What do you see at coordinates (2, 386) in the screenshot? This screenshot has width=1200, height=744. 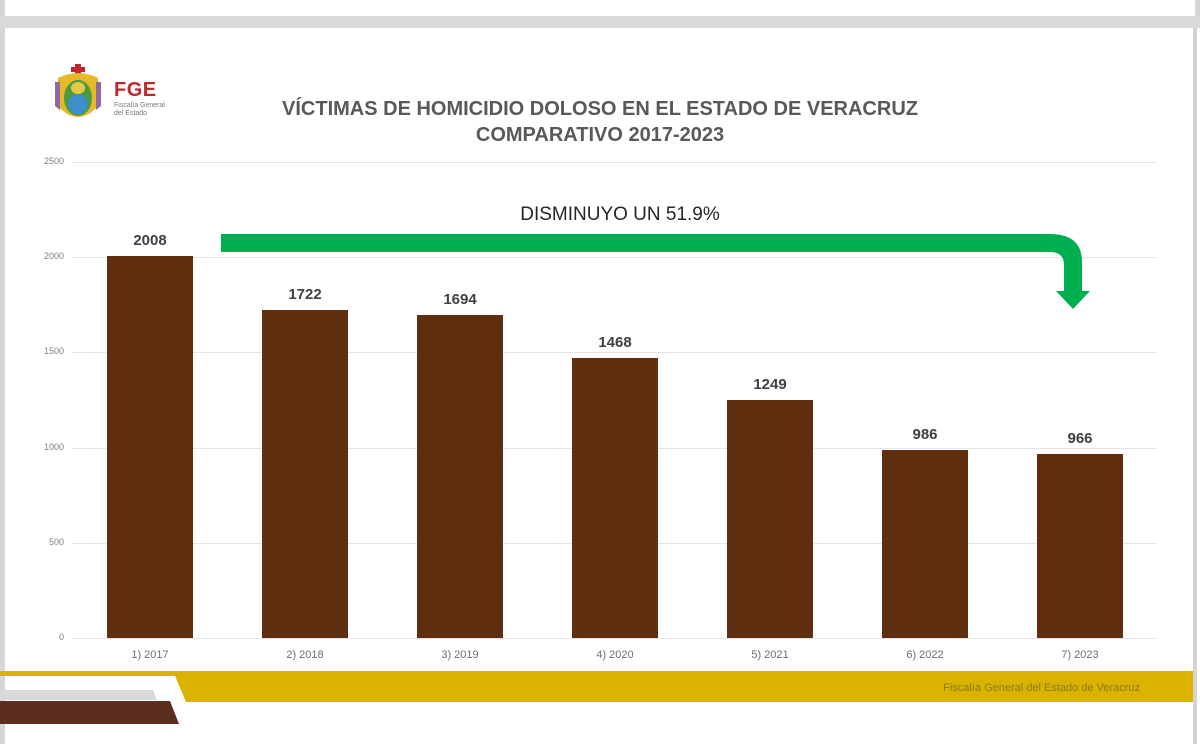 I see `left-border` at bounding box center [2, 386].